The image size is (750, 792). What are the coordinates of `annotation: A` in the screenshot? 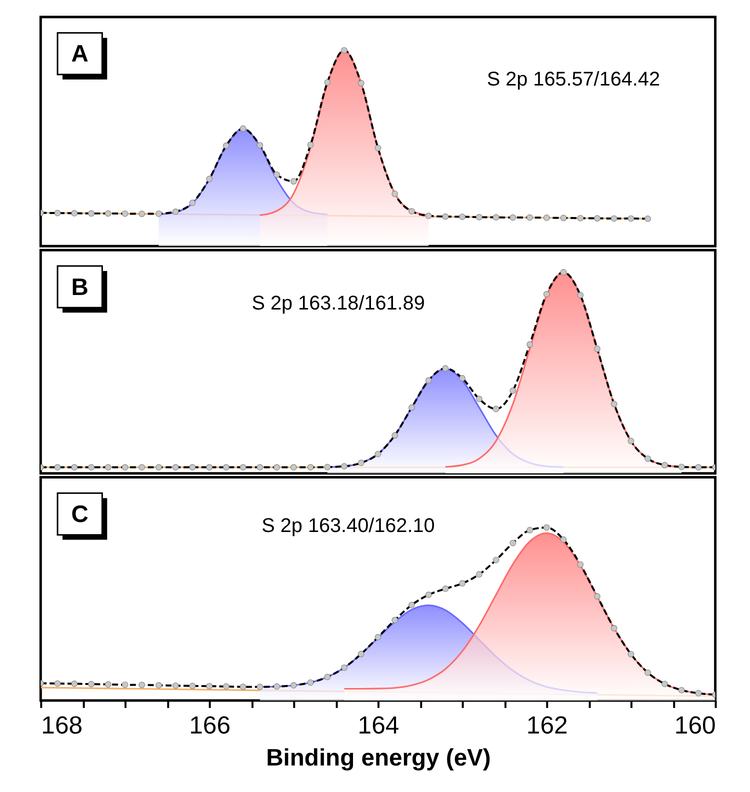 It's located at (79, 54).